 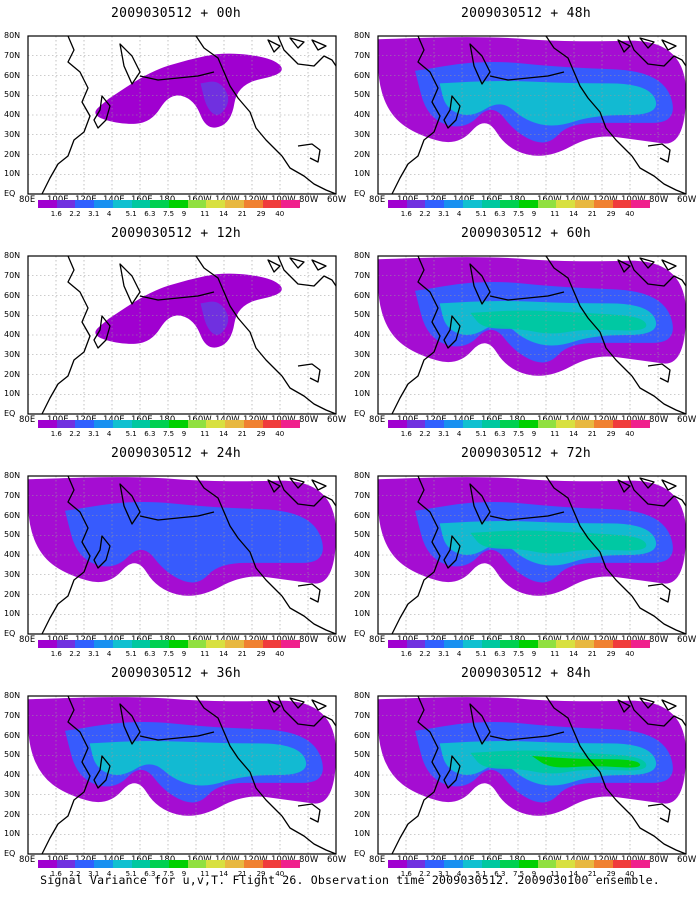 What do you see at coordinates (360, 413) in the screenshot?
I see `latitude-label: EQ` at bounding box center [360, 413].